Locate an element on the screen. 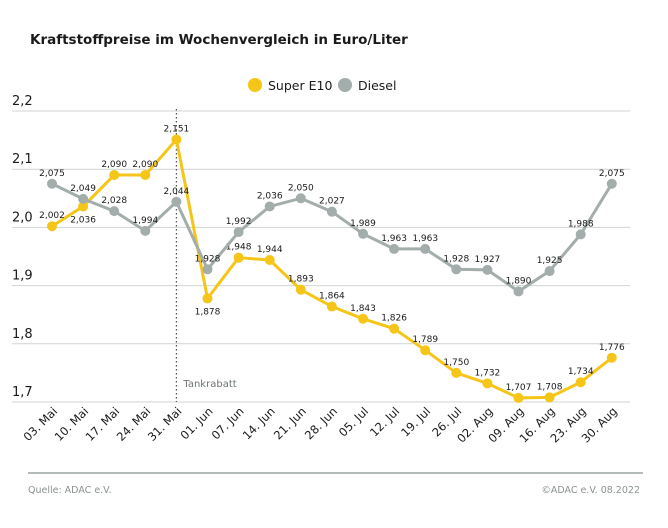 This screenshot has height=528, width=668. legend: Super E10 Diesel is located at coordinates (322, 85).